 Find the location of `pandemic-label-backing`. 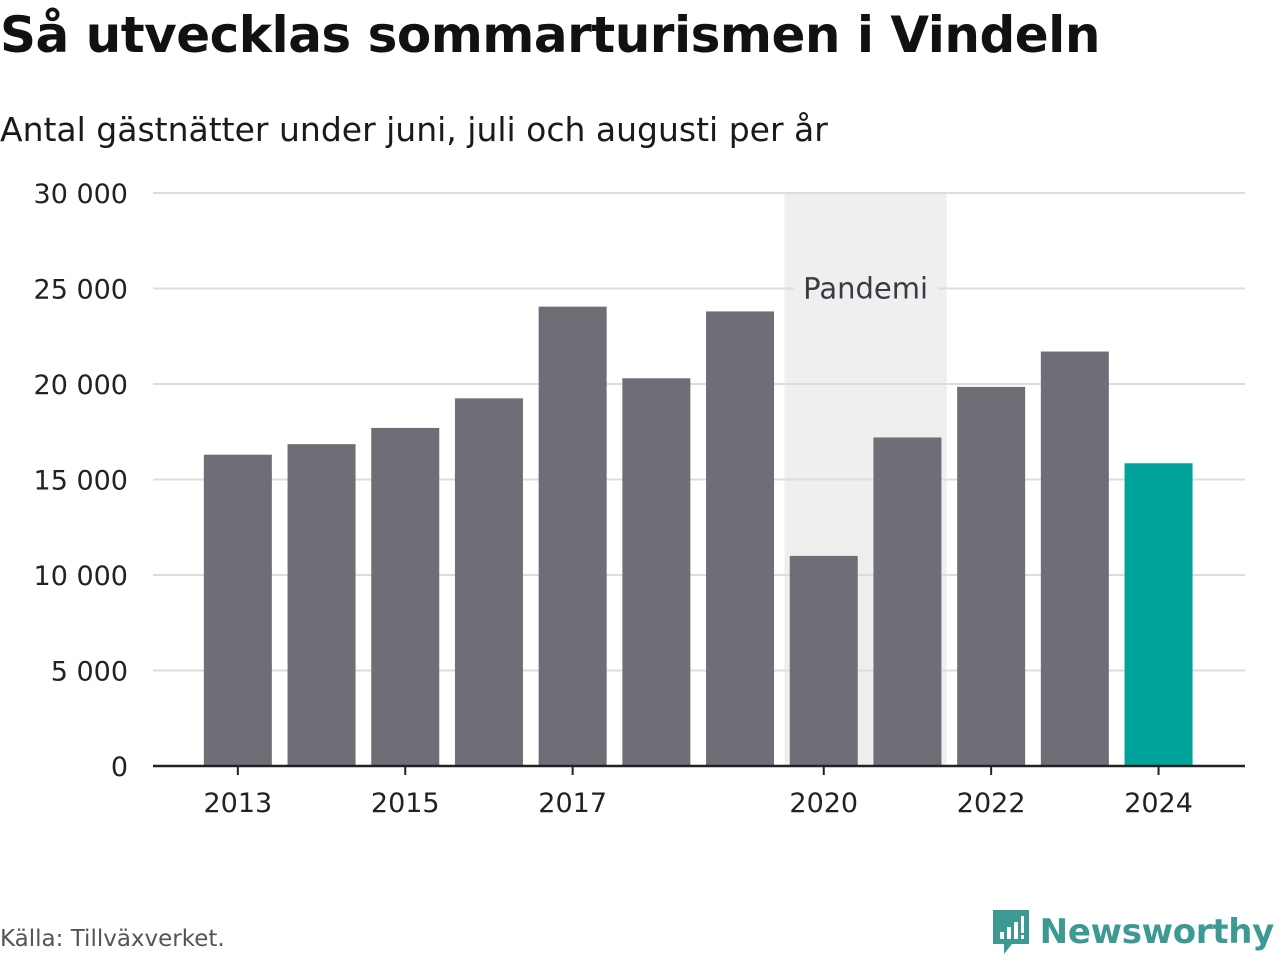

pandemic-label-backing is located at coordinates (865, 288).